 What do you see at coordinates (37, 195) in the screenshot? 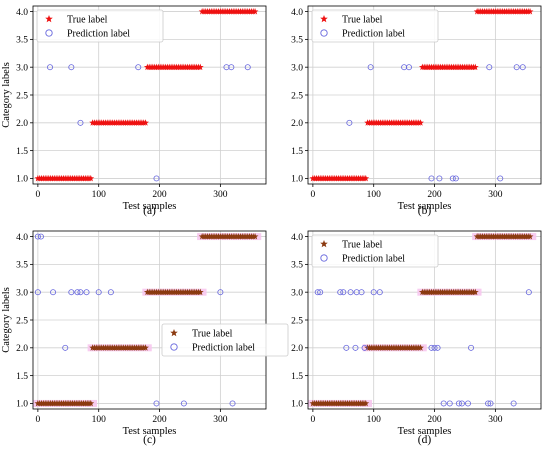
I see `x-tick-label: 0` at bounding box center [37, 195].